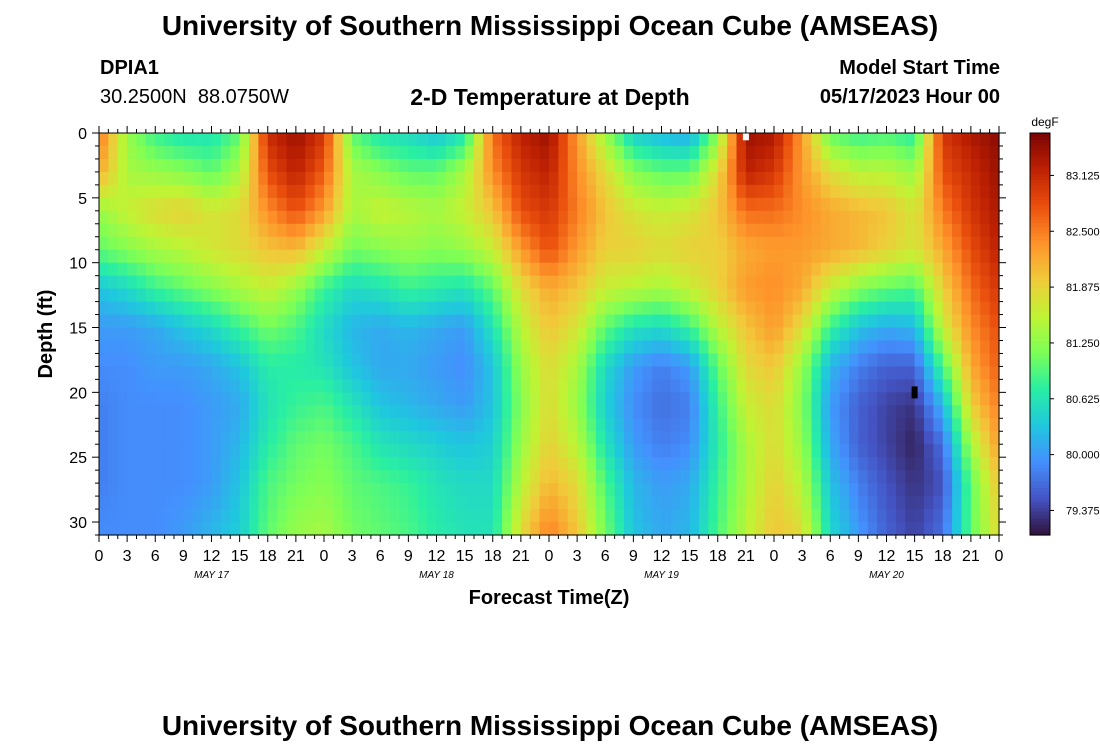 This screenshot has width=1100, height=750. What do you see at coordinates (802, 556) in the screenshot?
I see `x-tick-label: 3` at bounding box center [802, 556].